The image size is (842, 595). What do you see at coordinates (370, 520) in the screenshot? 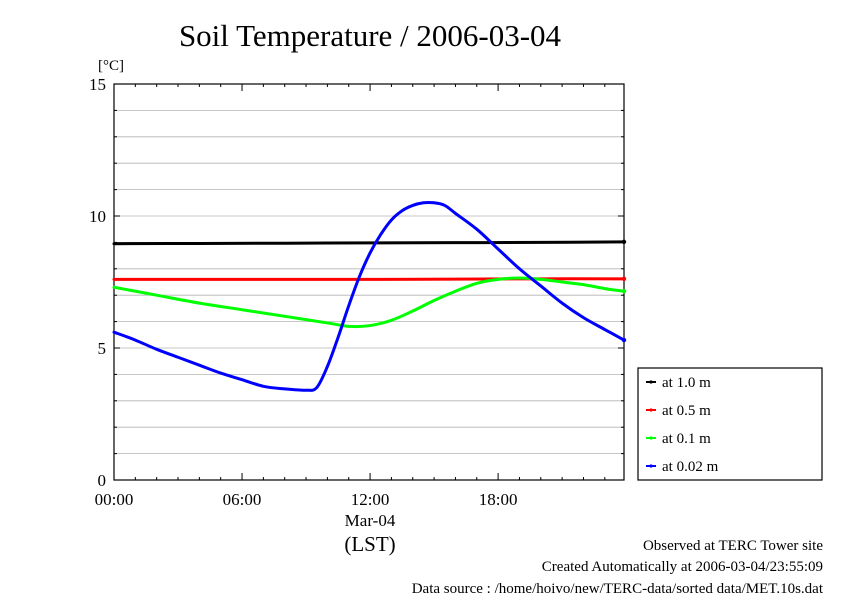
I see `x-axis-date-label: Mar-04` at bounding box center [370, 520].